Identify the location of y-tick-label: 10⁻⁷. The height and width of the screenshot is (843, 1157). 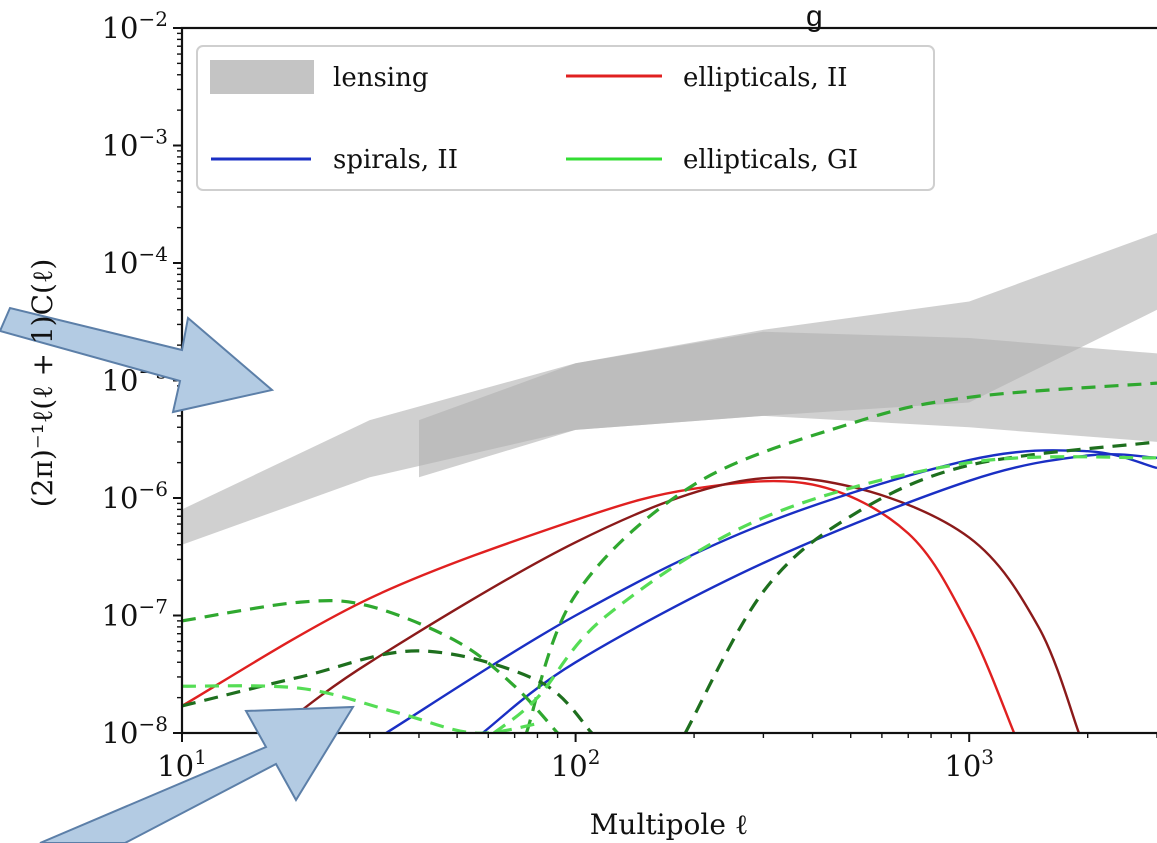
(135, 614).